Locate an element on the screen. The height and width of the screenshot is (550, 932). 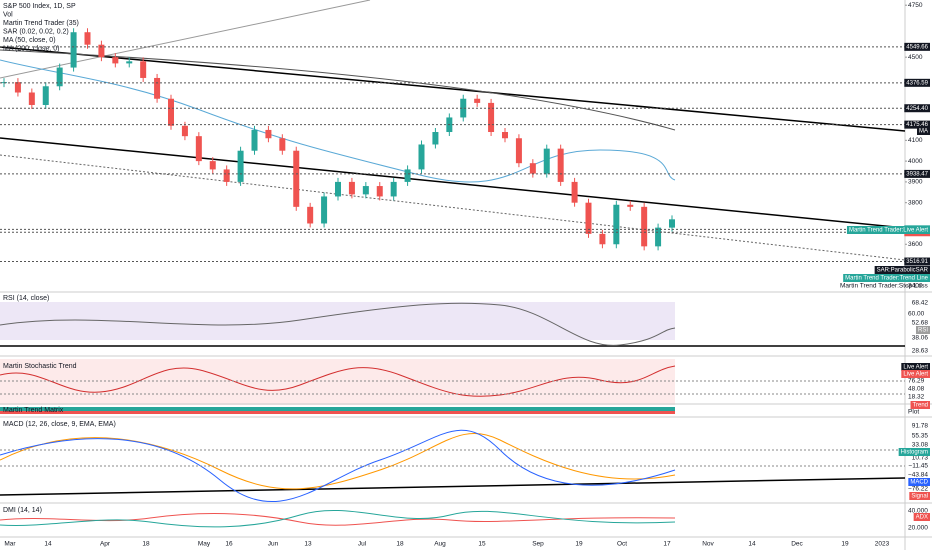
x-tick-label: Sep is located at coordinates (538, 544).